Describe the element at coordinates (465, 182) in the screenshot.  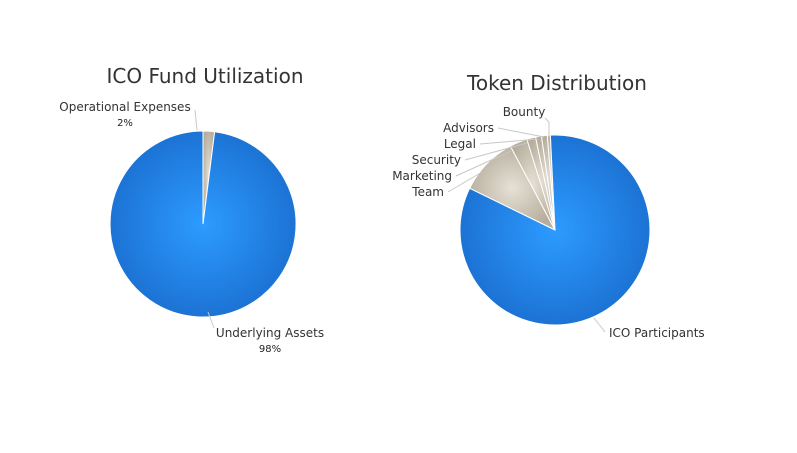
I see `leader-line-team` at that location.